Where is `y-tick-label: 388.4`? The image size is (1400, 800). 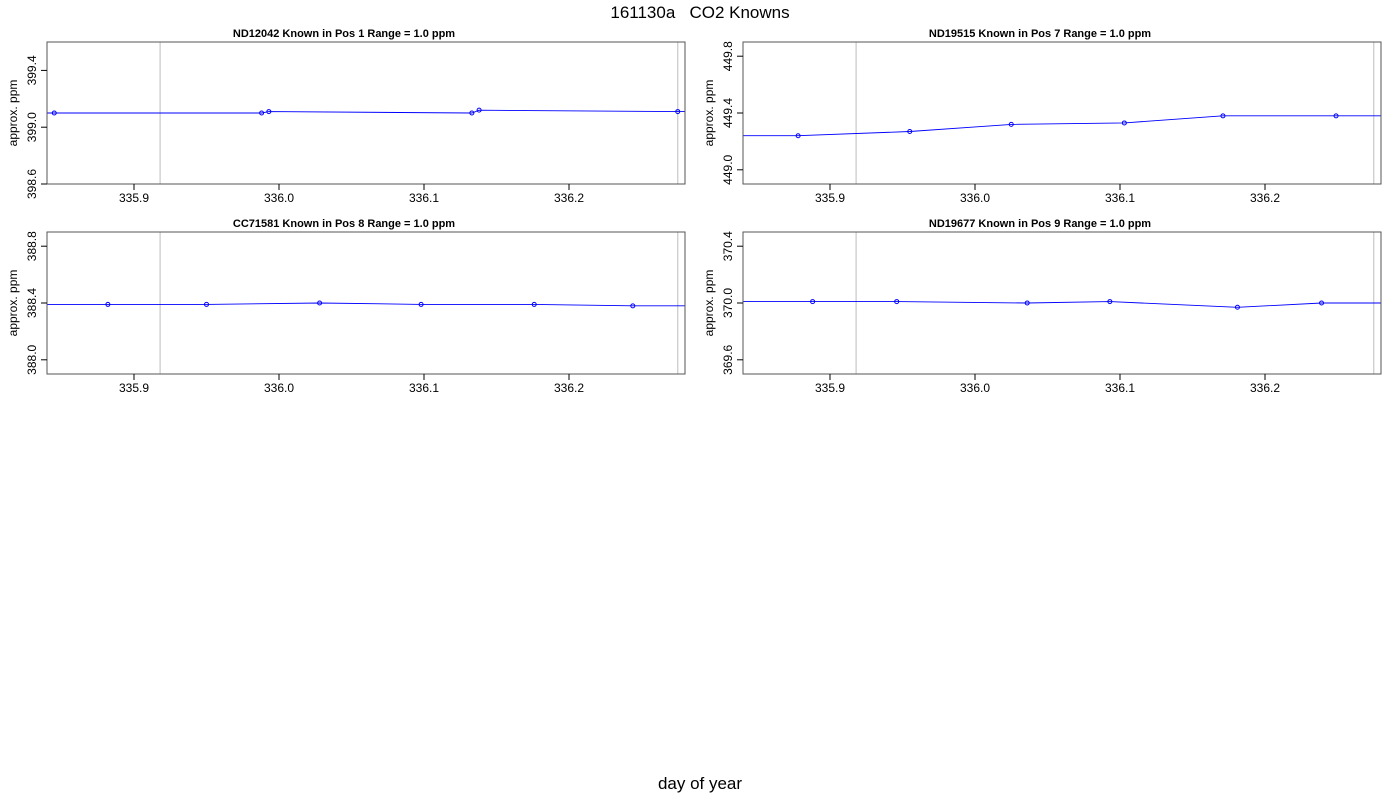
y-tick-label: 388.4 is located at coordinates (32, 303).